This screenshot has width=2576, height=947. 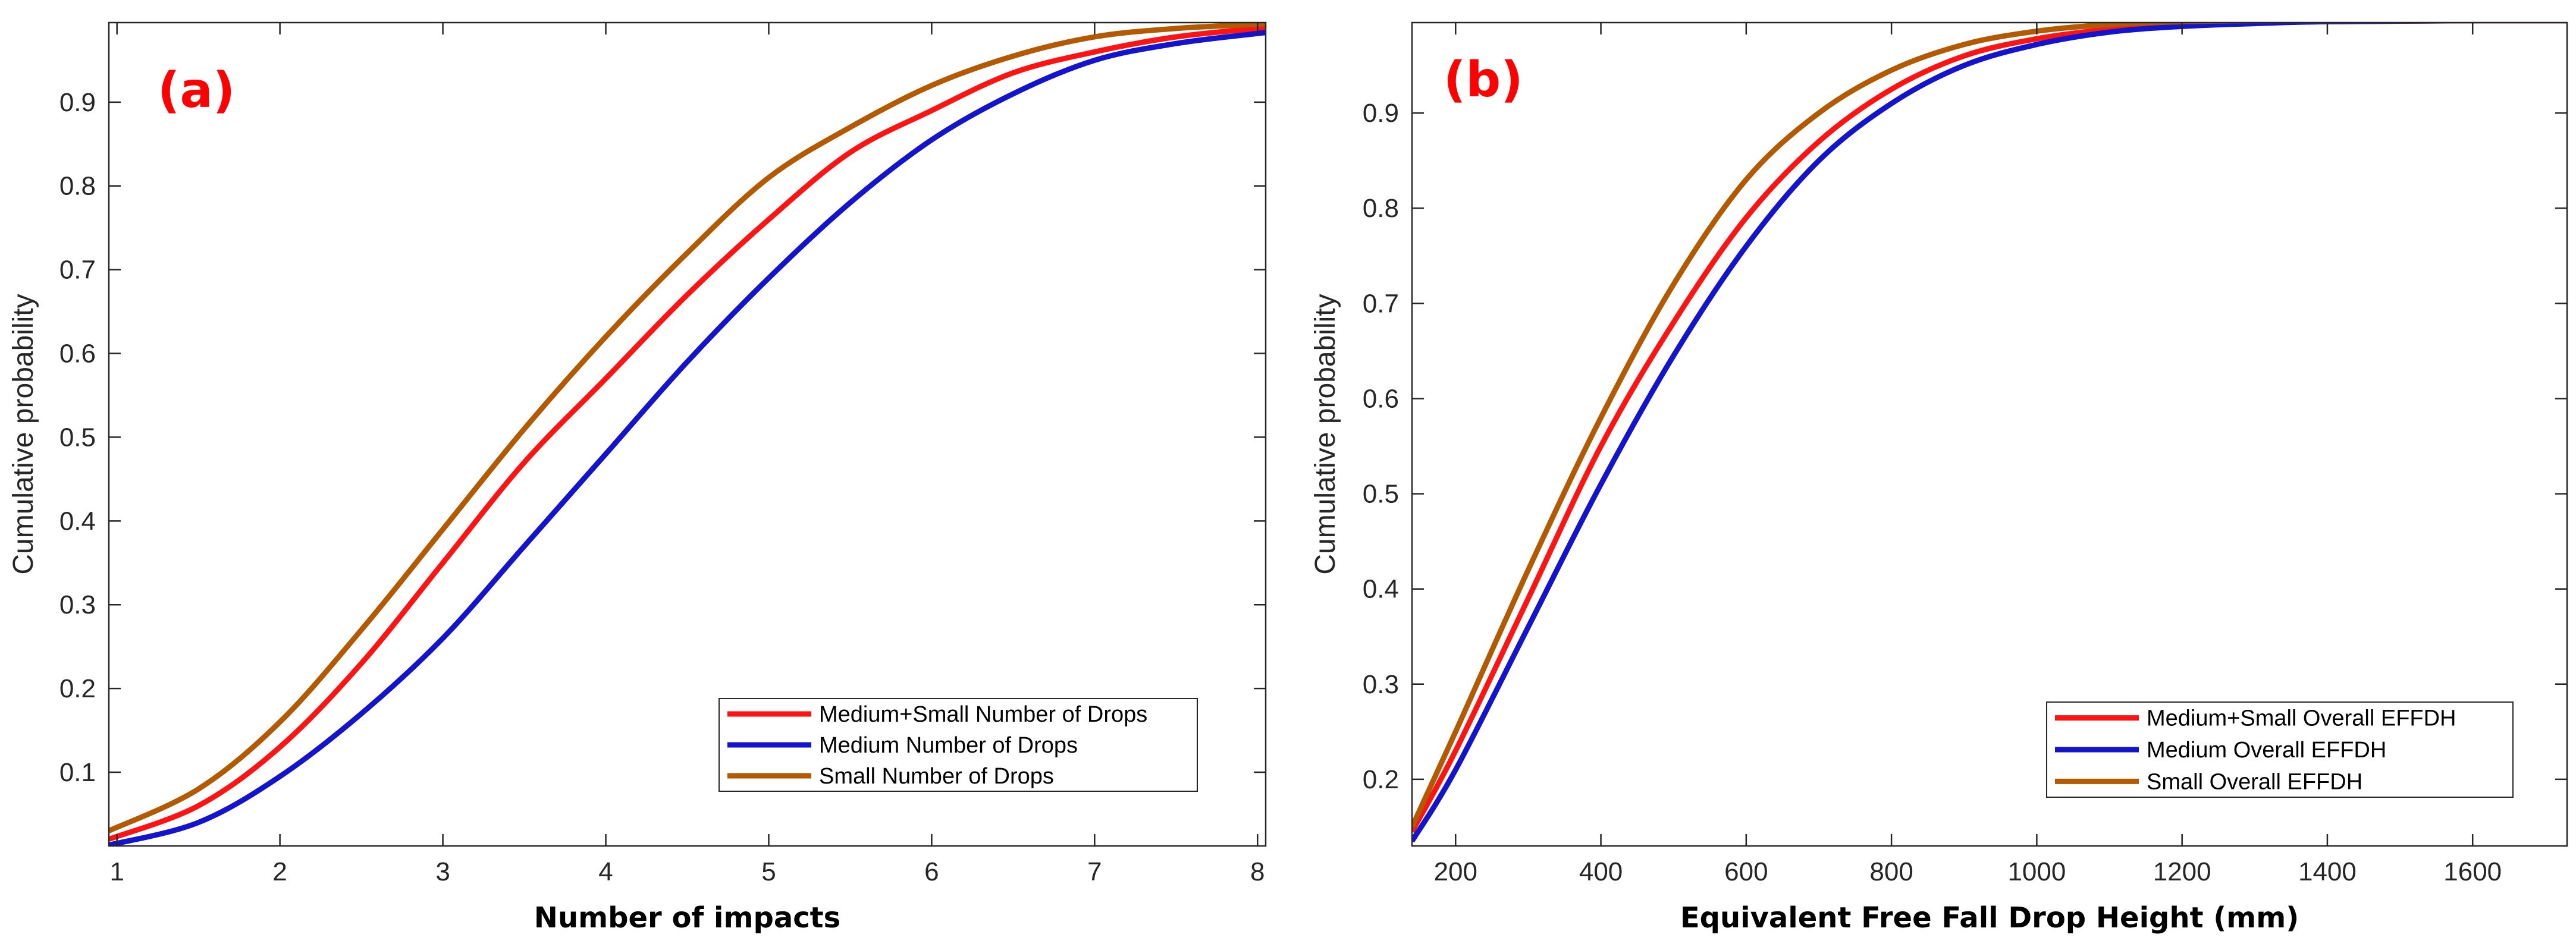 What do you see at coordinates (2036, 871) in the screenshot?
I see `x-tick-label: 1000` at bounding box center [2036, 871].